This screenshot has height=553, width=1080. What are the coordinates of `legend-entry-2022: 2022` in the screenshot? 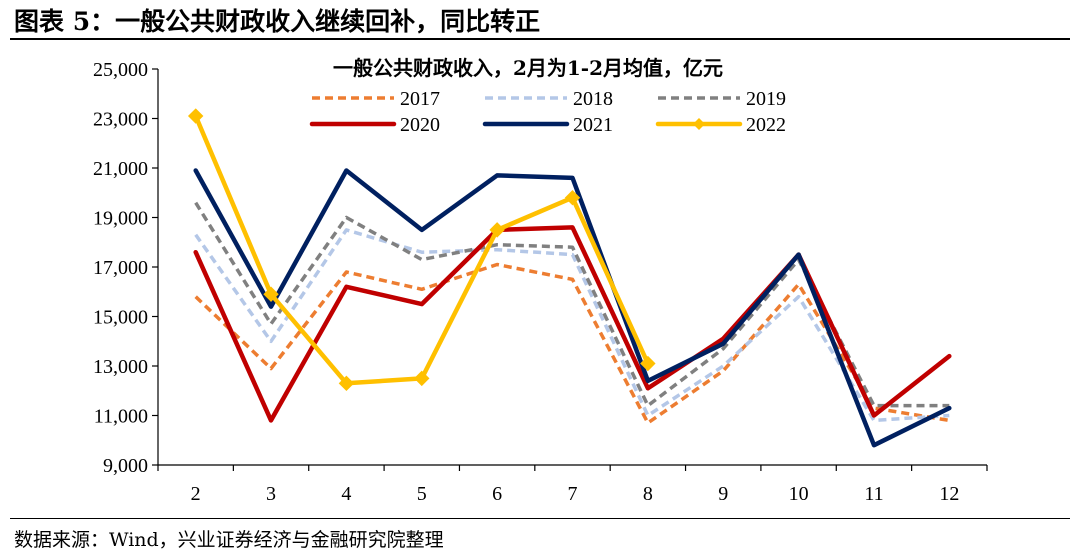 It's located at (720, 125).